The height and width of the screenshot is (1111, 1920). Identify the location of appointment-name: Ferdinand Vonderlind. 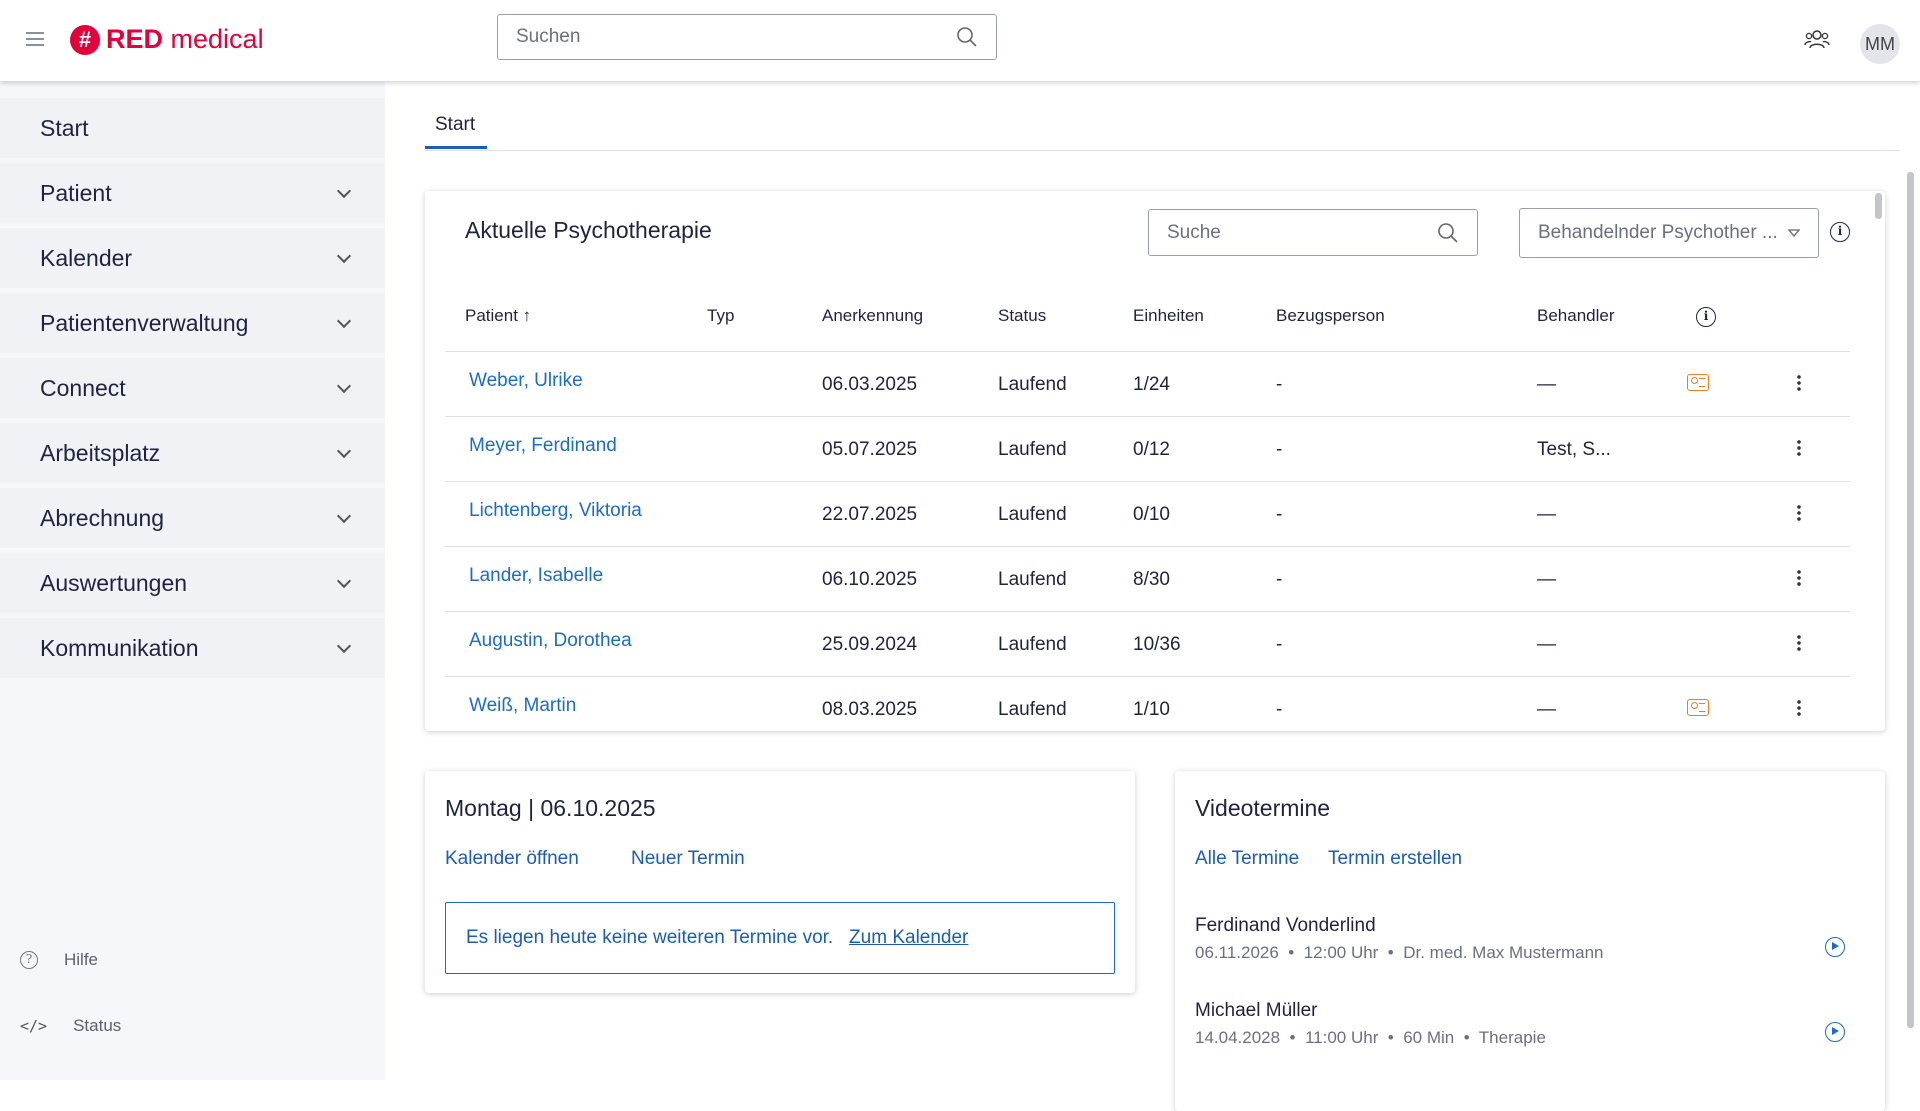
(1285, 925).